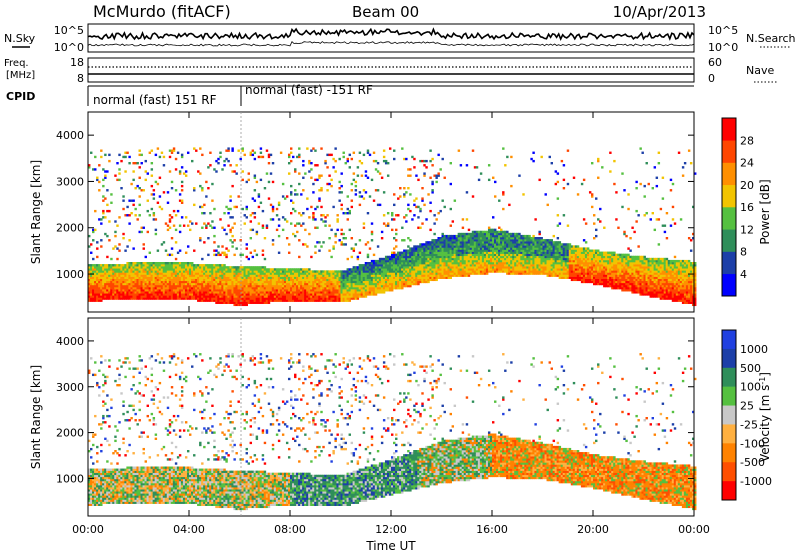 The image size is (800, 554). What do you see at coordinates (715, 62) in the screenshot?
I see `nave-tick-top: 60` at bounding box center [715, 62].